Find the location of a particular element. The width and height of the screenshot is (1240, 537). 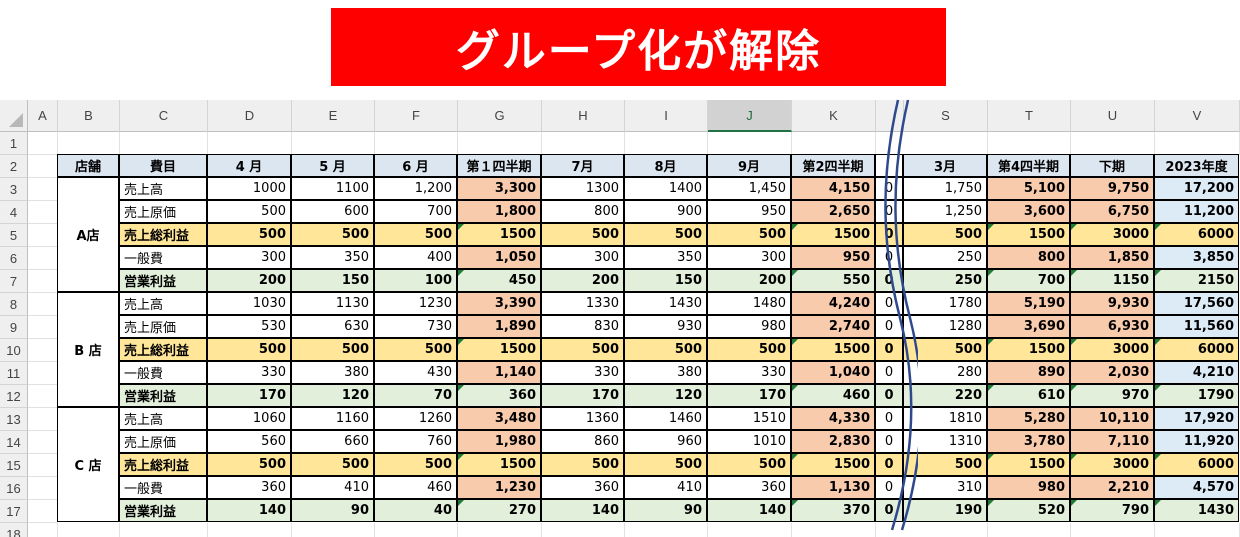

column-header-b: B is located at coordinates (89, 116).